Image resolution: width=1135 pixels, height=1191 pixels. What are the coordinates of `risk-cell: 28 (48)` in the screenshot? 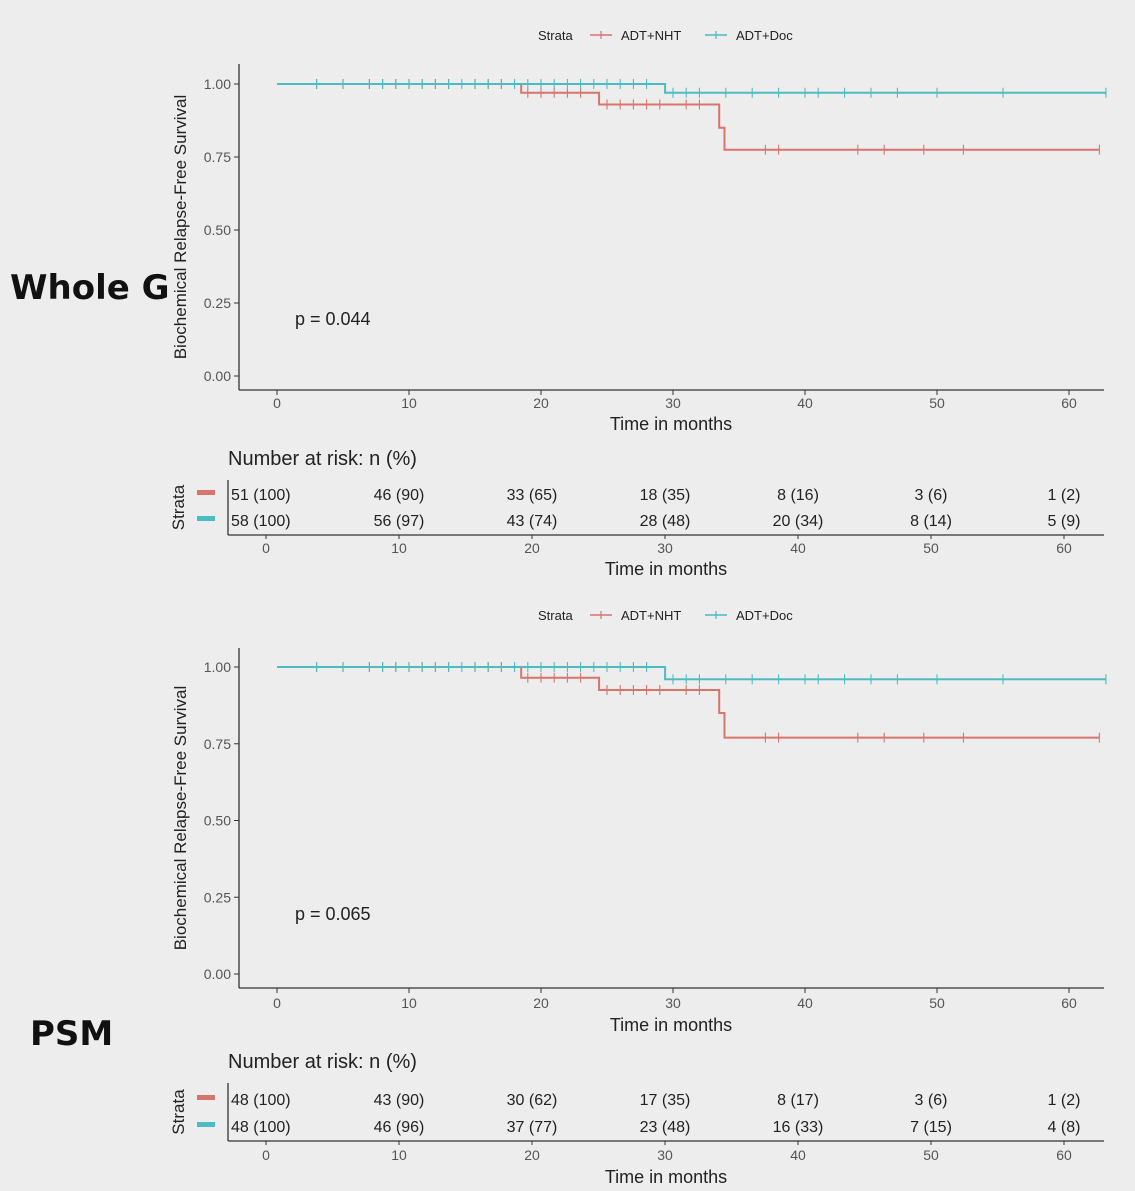 It's located at (665, 521).